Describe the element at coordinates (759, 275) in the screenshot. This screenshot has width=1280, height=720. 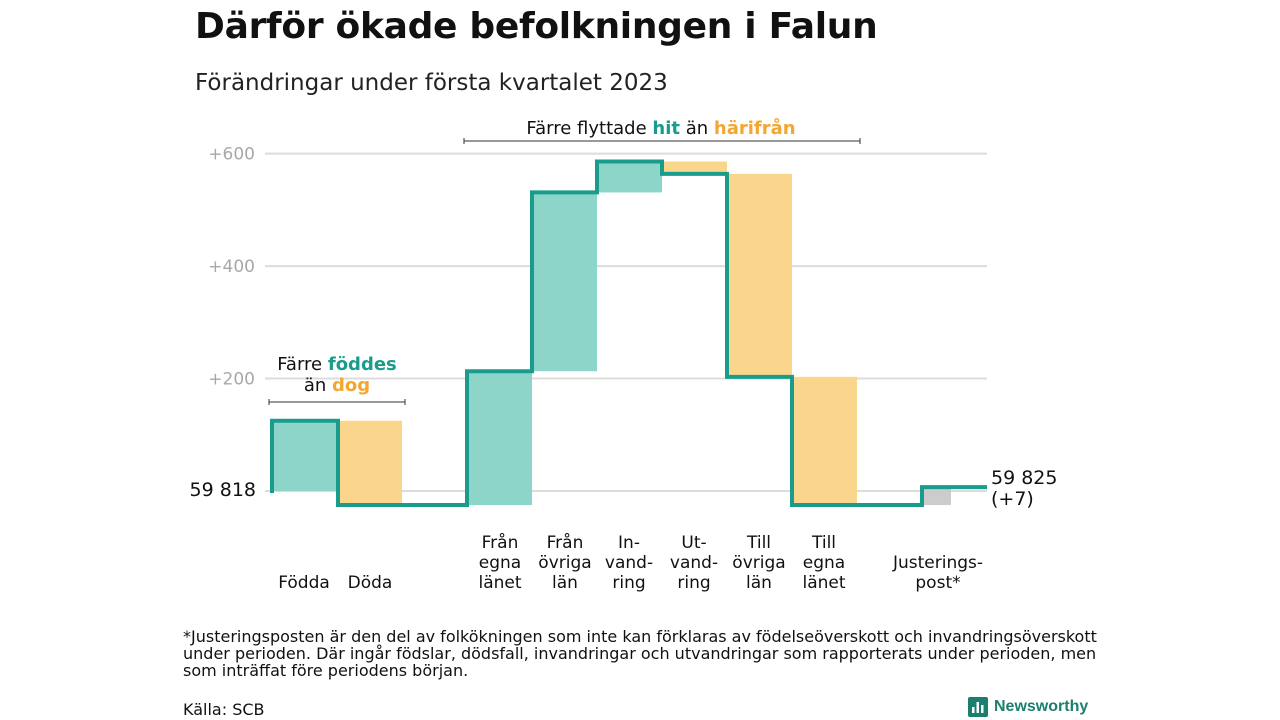
I see `bar-till-ovriga` at that location.